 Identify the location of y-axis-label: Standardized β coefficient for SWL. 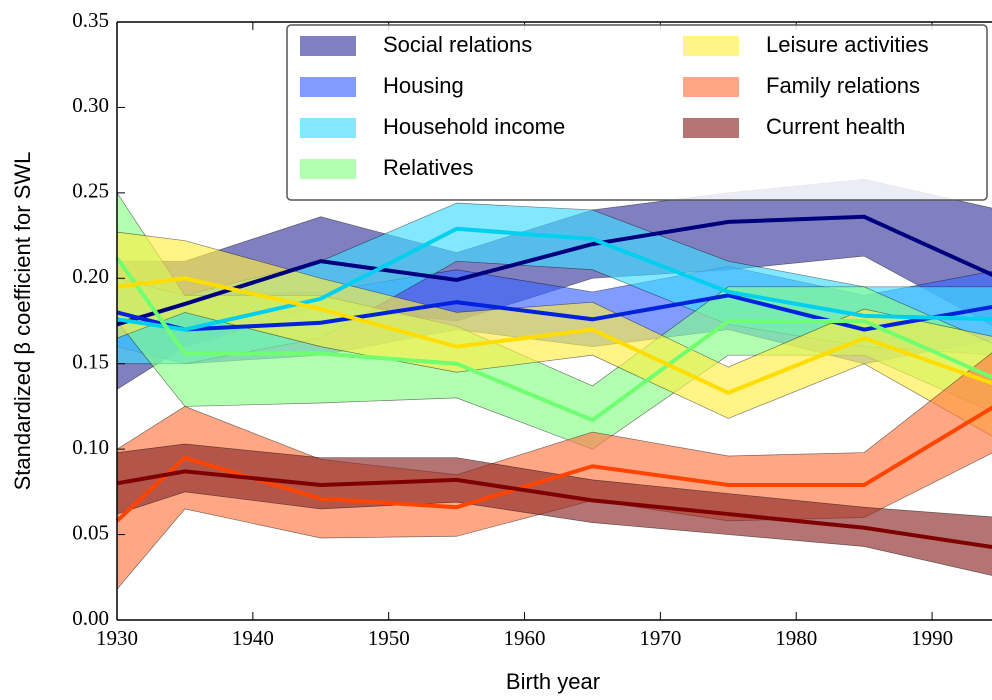
(22, 321).